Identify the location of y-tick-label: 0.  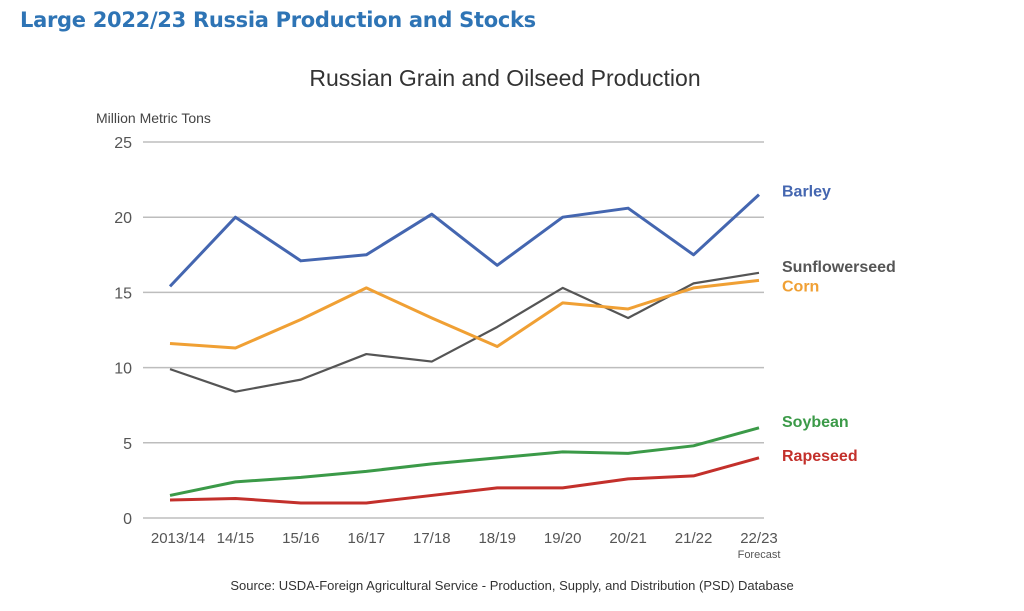
(127, 519).